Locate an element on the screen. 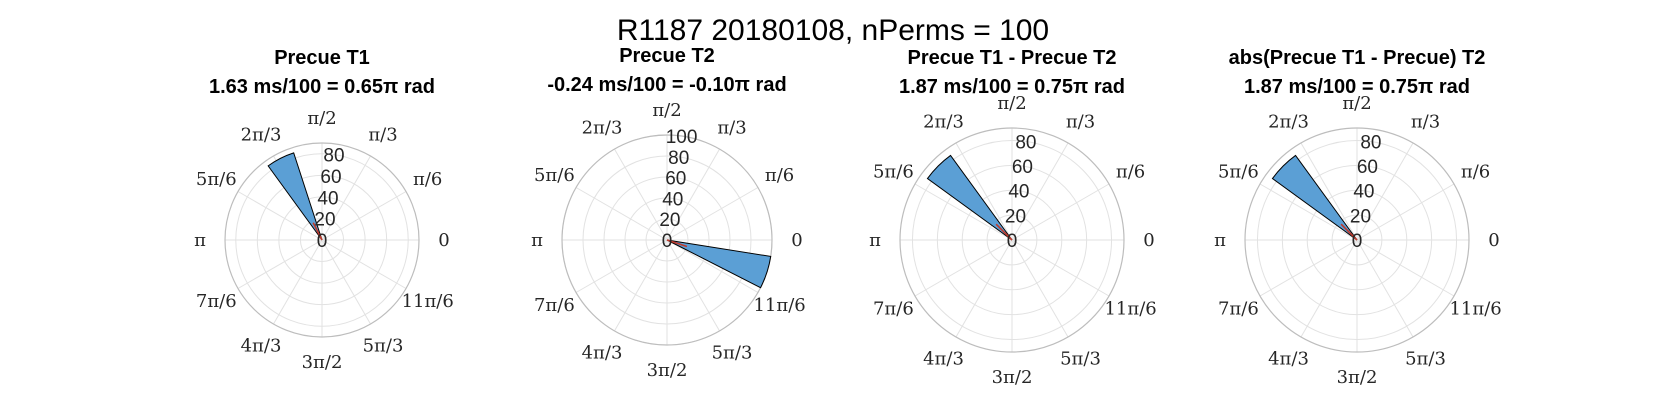  panel-2-angle-tick-label: 0 is located at coordinates (796, 240).